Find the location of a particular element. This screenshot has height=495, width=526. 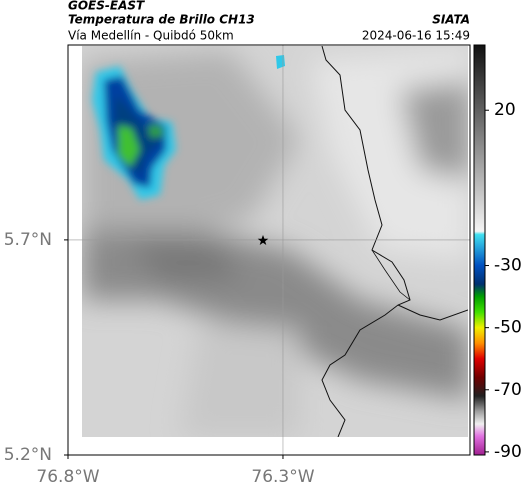

colorbar-label: -90 is located at coordinates (508, 452).